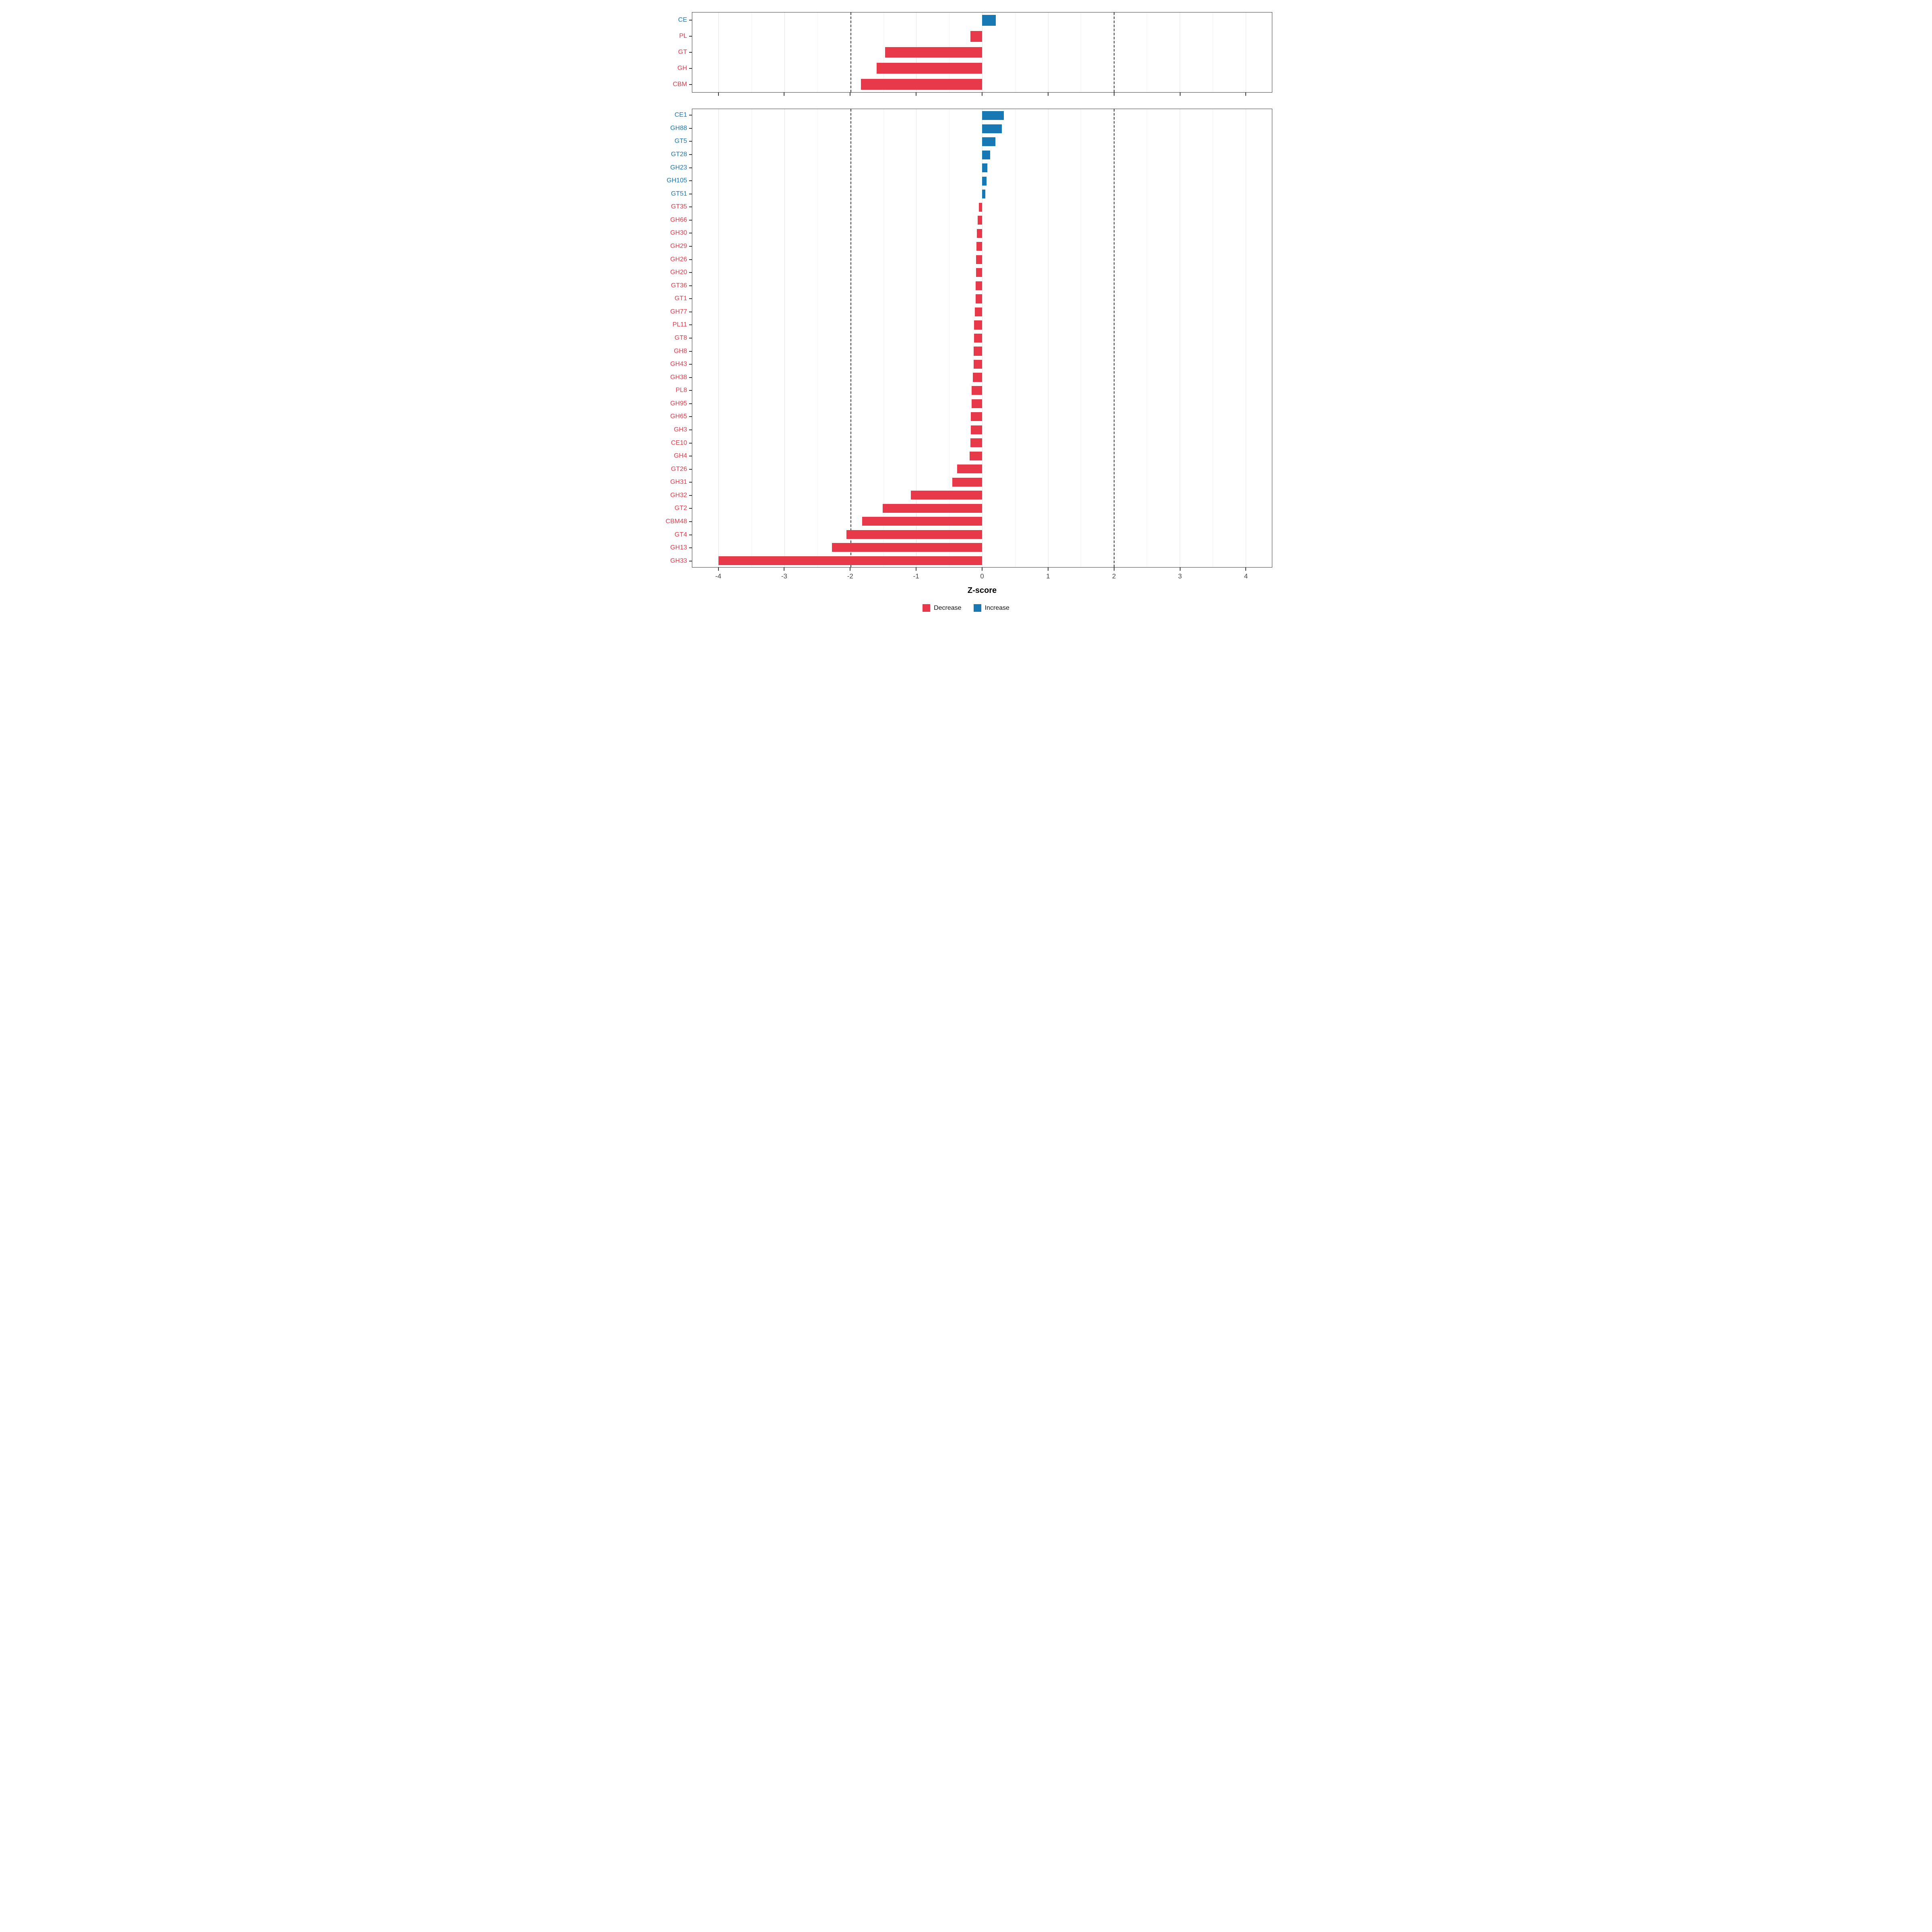  I want to click on bar-GH31, so click(967, 482).